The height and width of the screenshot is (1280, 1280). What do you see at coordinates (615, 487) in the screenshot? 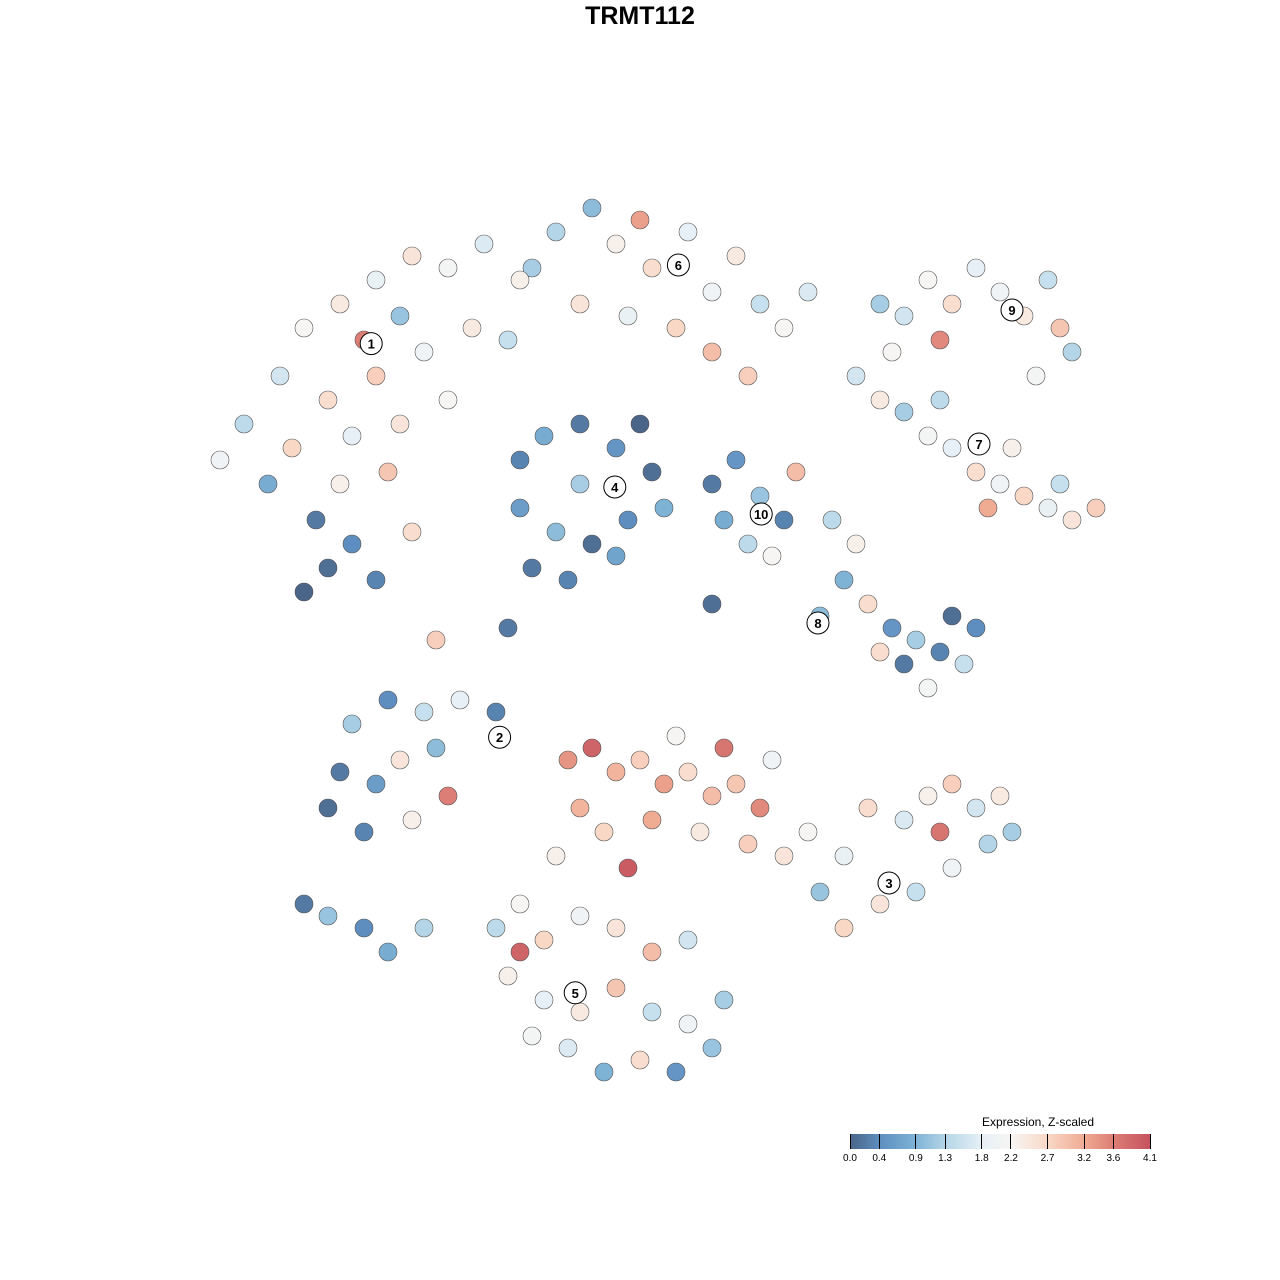
I see `cluster-label: 4` at bounding box center [615, 487].